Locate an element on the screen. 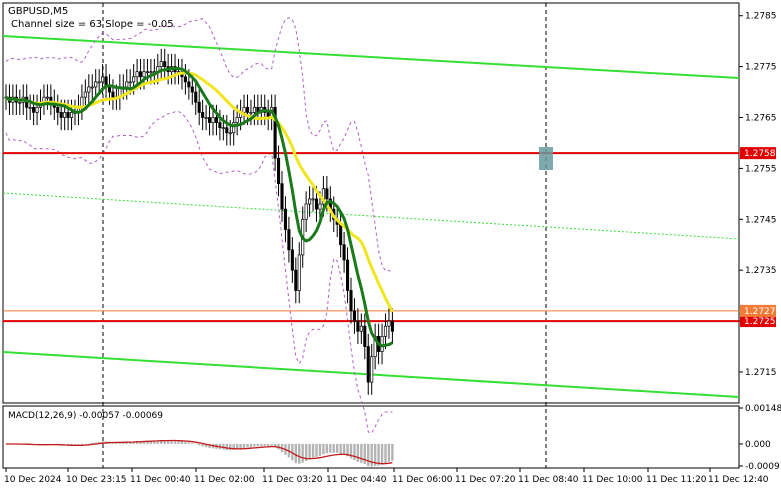 This screenshot has height=493, width=781. y-tick-label: 1.2765 is located at coordinates (761, 119).